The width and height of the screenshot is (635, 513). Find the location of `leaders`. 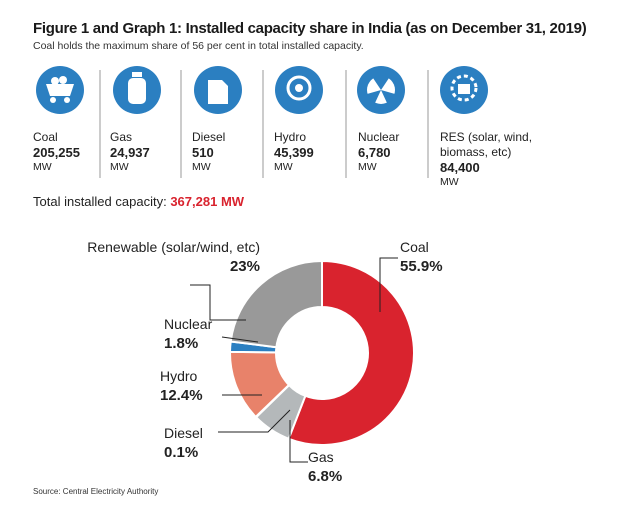

leaders is located at coordinates (294, 360).